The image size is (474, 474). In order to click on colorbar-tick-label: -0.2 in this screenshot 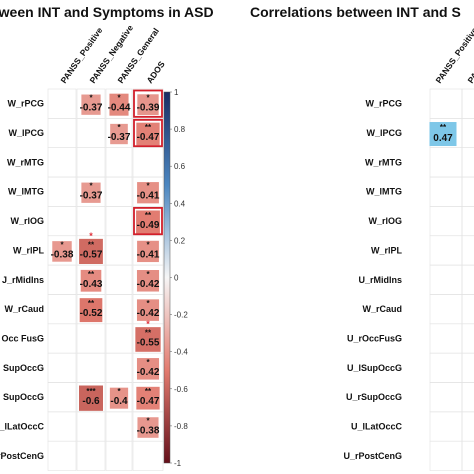, I will do `click(181, 315)`.